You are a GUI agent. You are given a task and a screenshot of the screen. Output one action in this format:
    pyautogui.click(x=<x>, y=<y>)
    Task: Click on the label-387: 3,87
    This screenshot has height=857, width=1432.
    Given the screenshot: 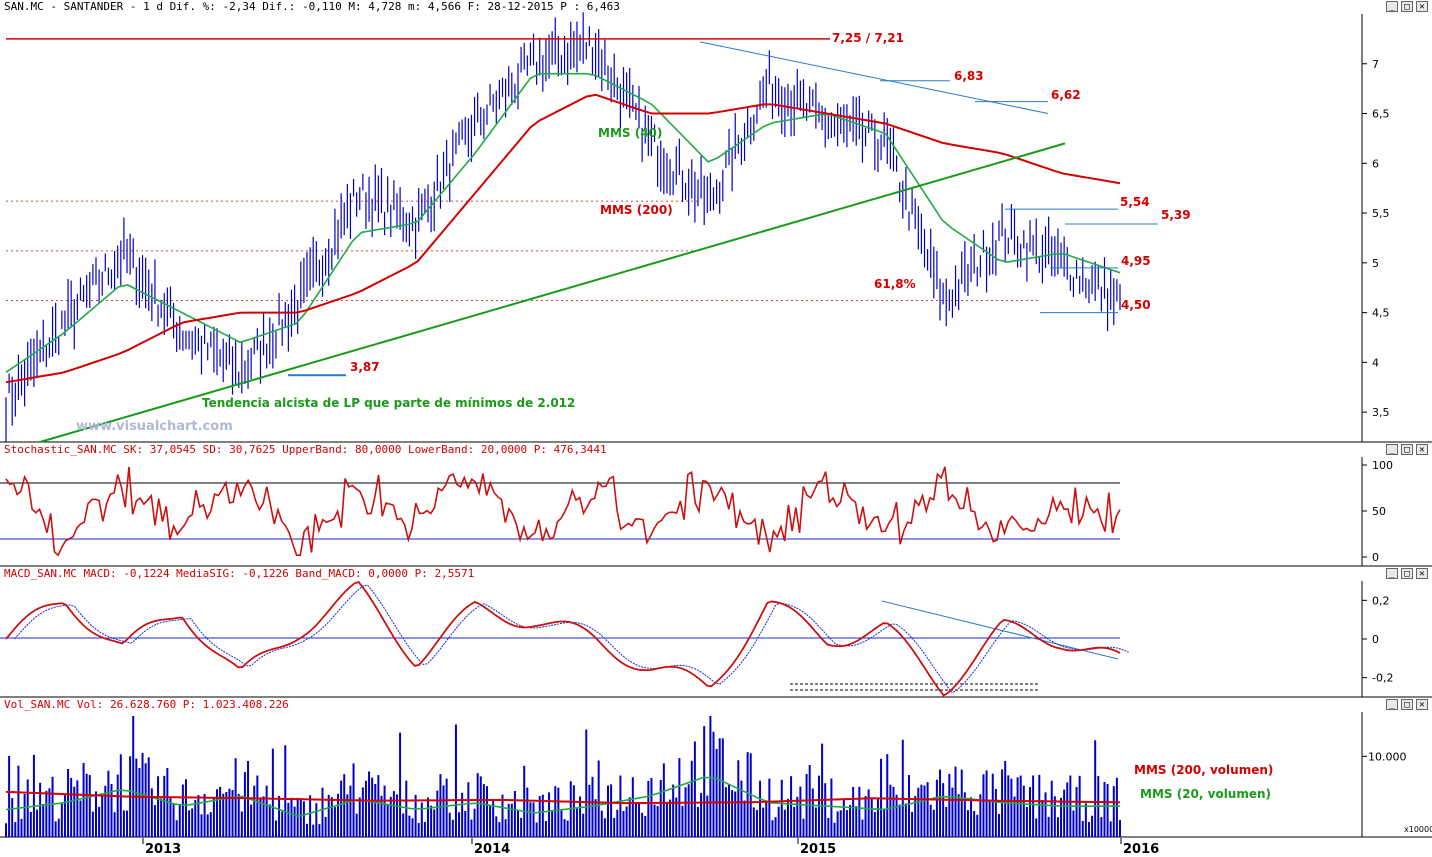 What is the action you would take?
    pyautogui.click(x=365, y=367)
    